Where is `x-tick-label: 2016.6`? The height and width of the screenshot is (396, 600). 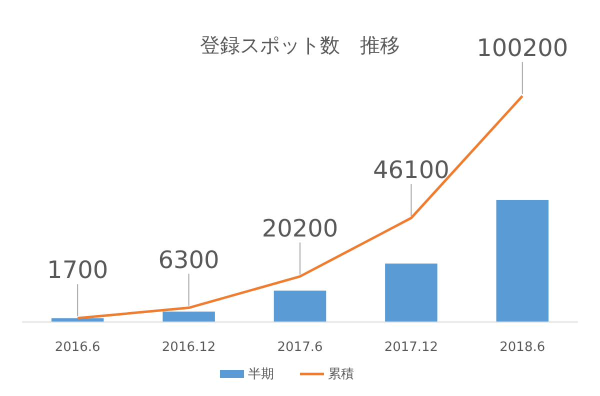 x-tick-label: 2016.6 is located at coordinates (77, 347).